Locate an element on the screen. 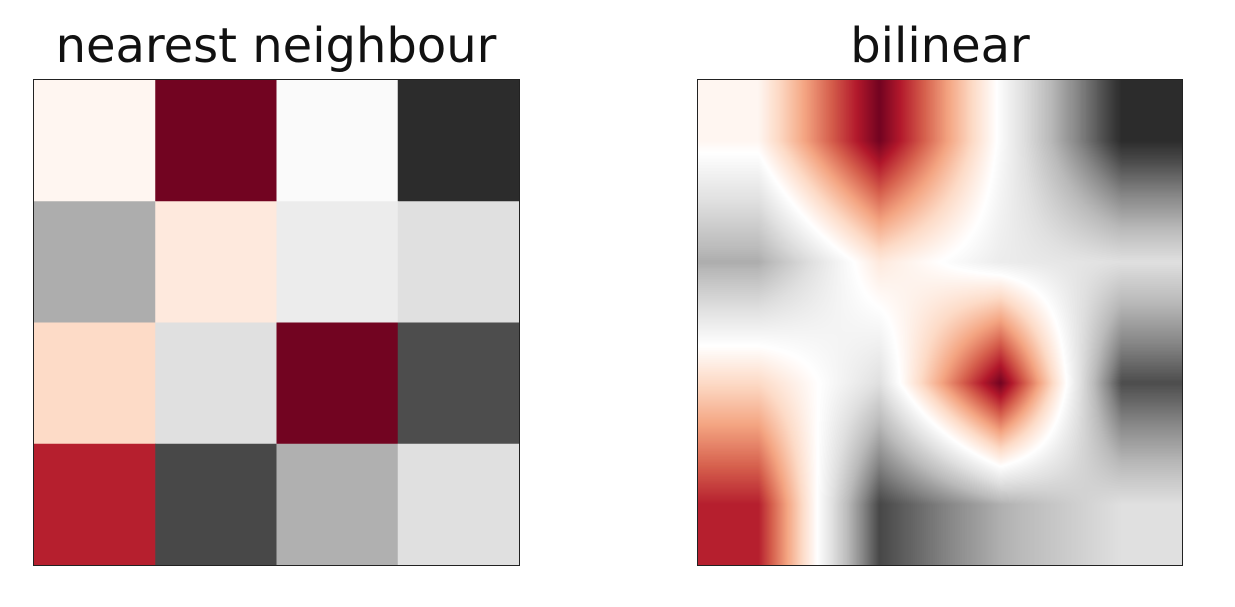 This screenshot has height=607, width=1235. chart-title-bilinear: bilinear is located at coordinates (940, 46).